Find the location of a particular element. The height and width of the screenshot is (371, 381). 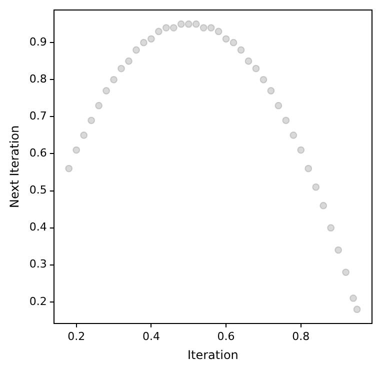

y-tick-label: 0.8 is located at coordinates (38, 79).